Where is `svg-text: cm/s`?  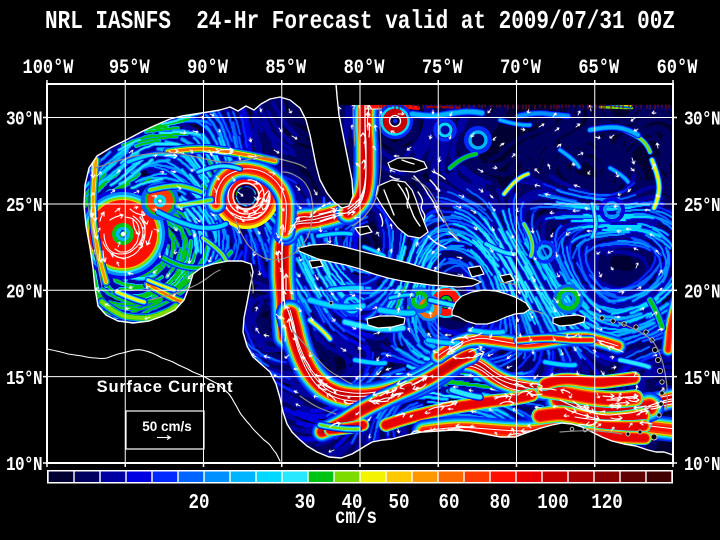 svg-text: cm/s is located at coordinates (356, 518).